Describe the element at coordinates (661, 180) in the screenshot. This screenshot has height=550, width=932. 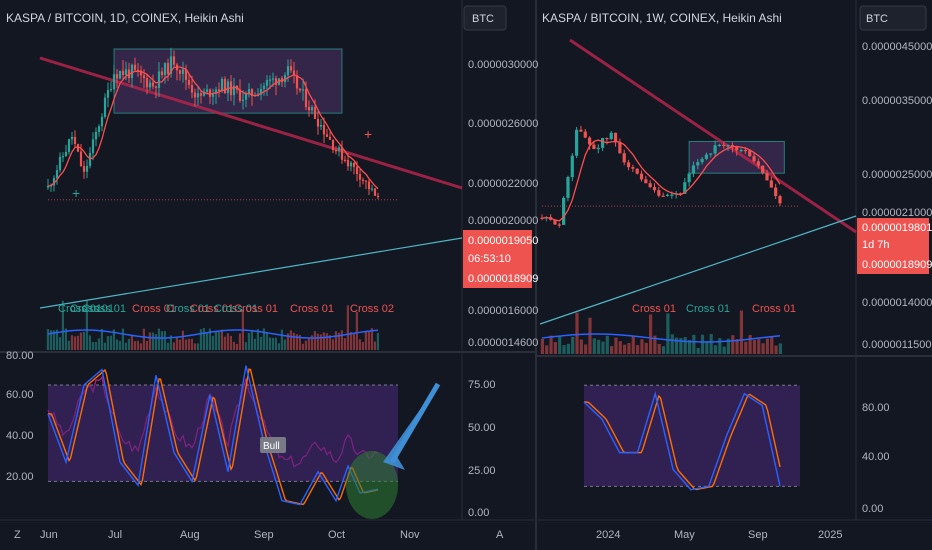
I see `moving-average-line` at that location.